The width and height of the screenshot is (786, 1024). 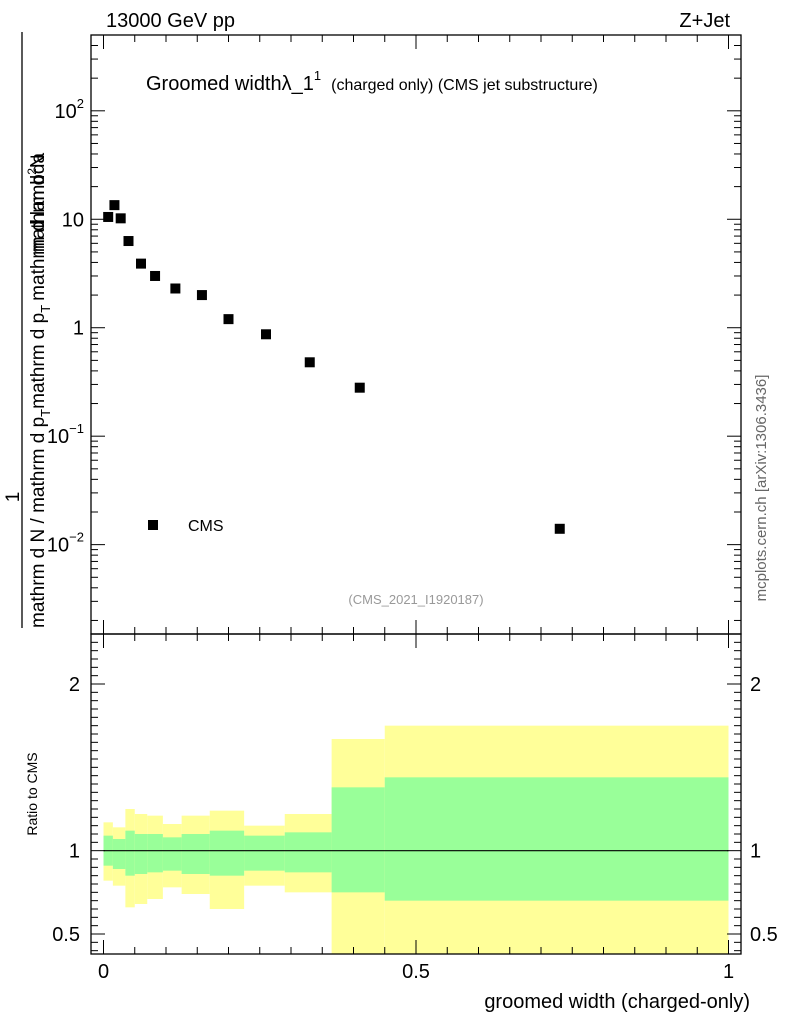 What do you see at coordinates (65, 434) in the screenshot?
I see `main-y-tick-label: 10⁻¹` at bounding box center [65, 434].